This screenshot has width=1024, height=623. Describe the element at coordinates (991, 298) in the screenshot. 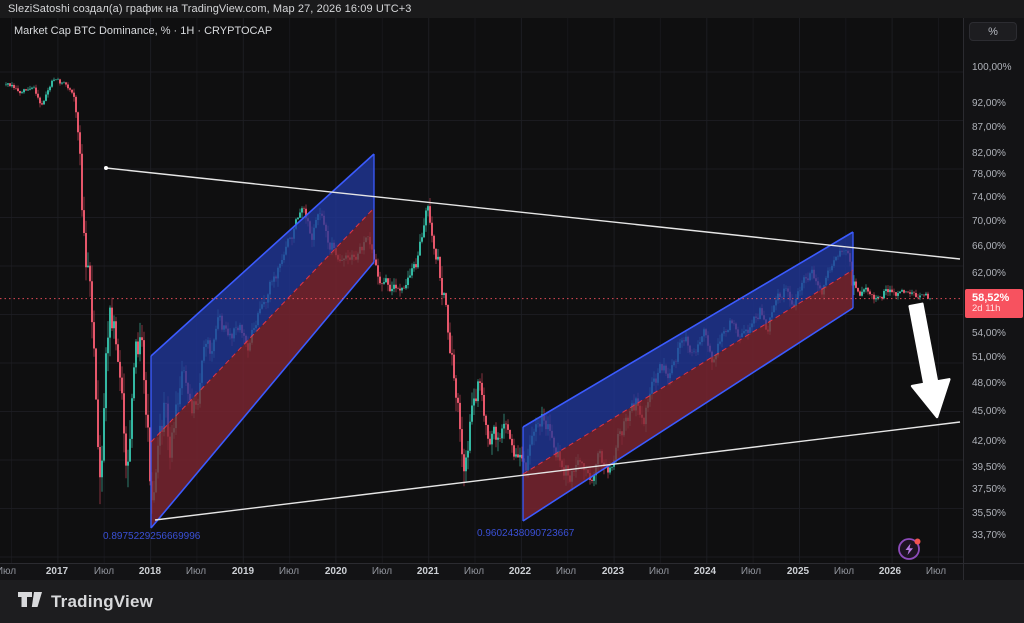

I see `last-price-value: 58,52%` at that location.